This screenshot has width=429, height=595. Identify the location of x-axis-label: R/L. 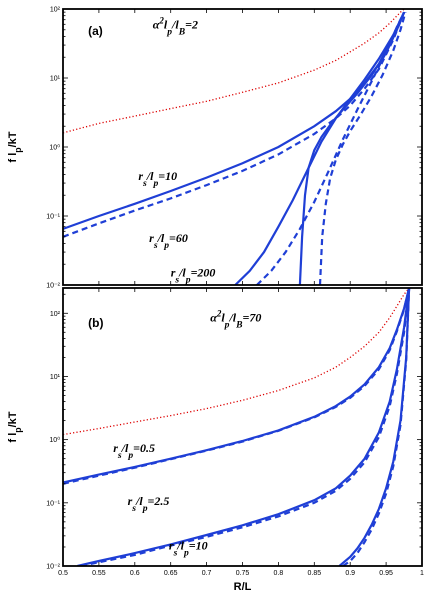
(243, 587).